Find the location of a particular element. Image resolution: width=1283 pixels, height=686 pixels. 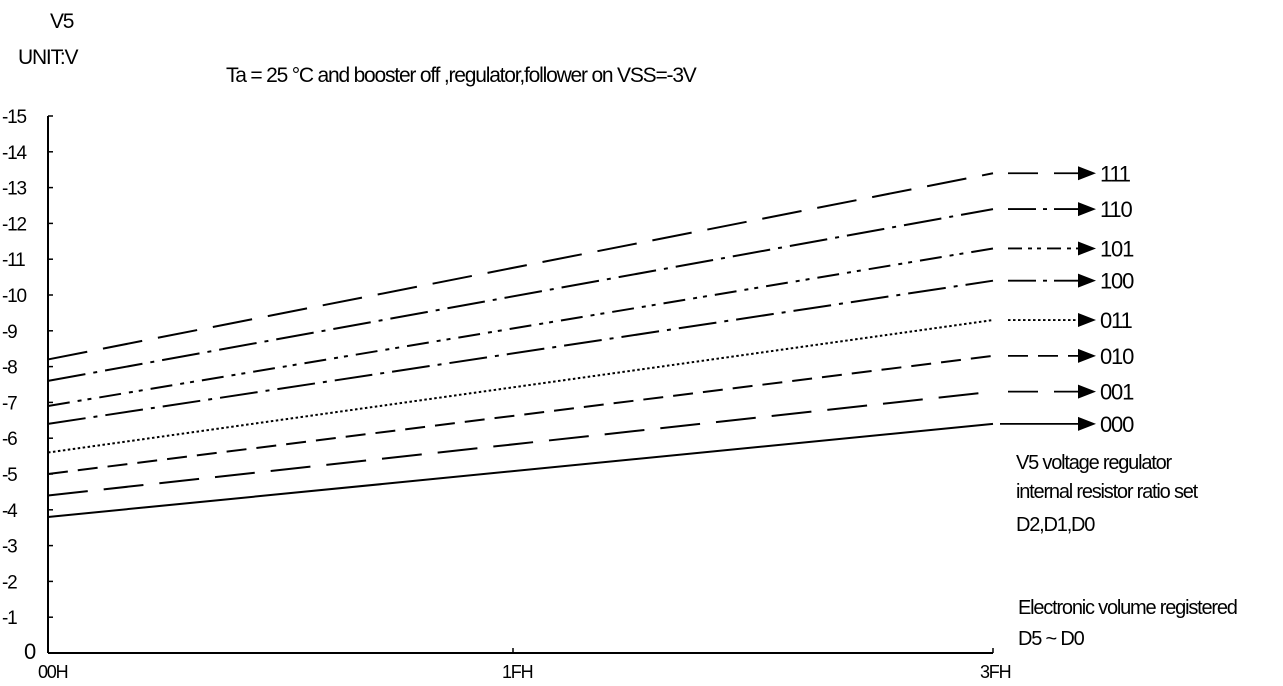

legend-title-line-3: D2,D1,D0 is located at coordinates (1055, 525).